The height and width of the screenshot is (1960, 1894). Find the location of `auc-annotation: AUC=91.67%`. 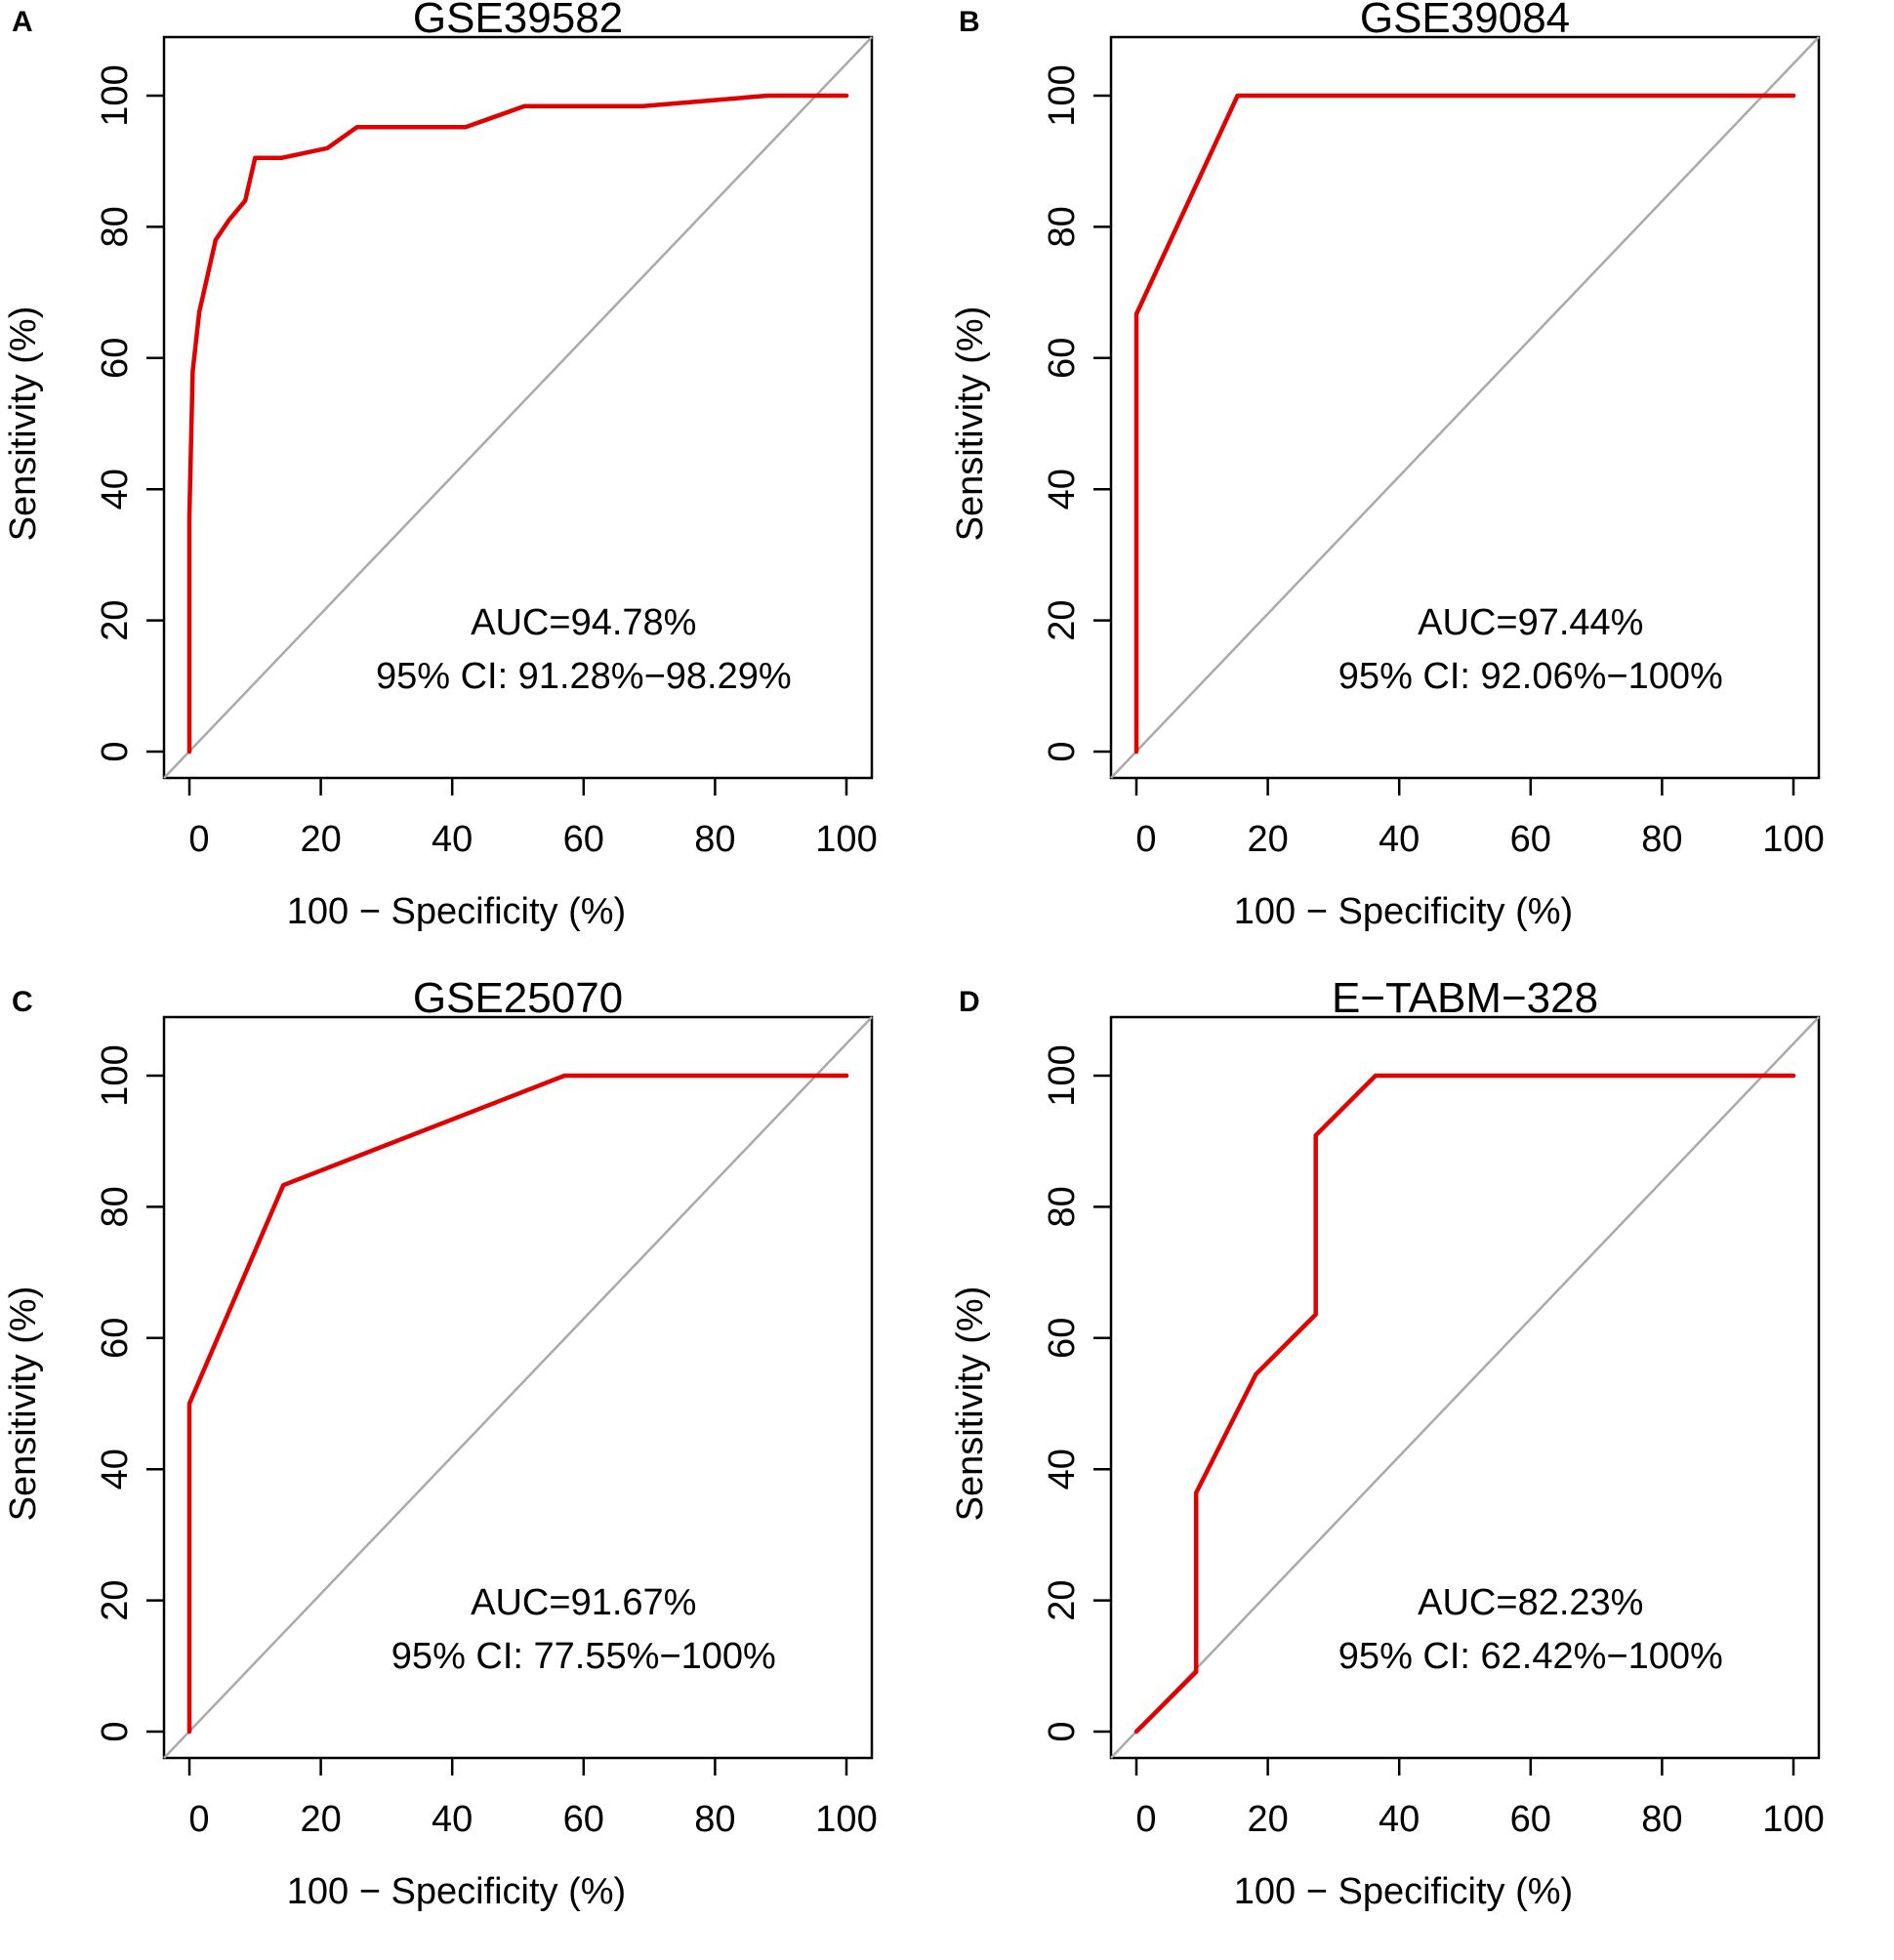

auc-annotation: AUC=91.67% is located at coordinates (583, 1603).